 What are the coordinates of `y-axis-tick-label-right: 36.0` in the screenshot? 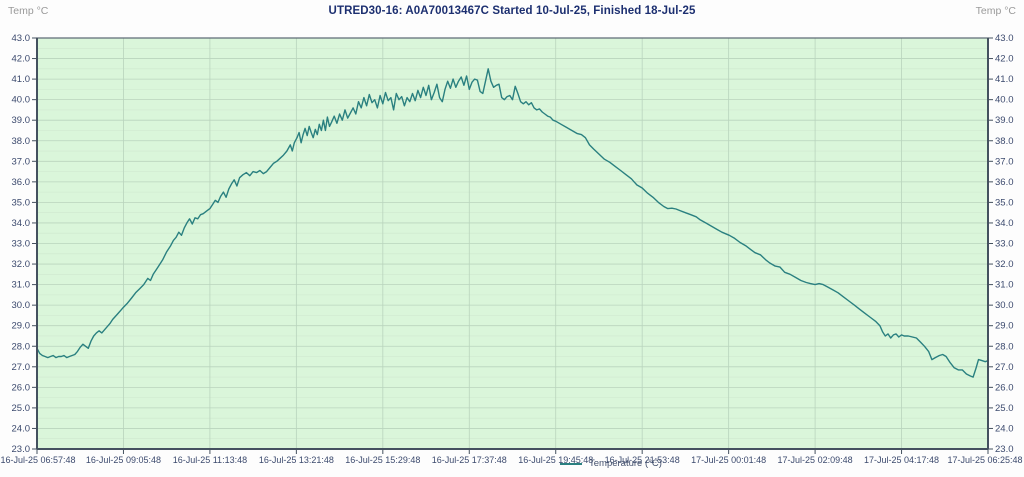 It's located at (1004, 182).